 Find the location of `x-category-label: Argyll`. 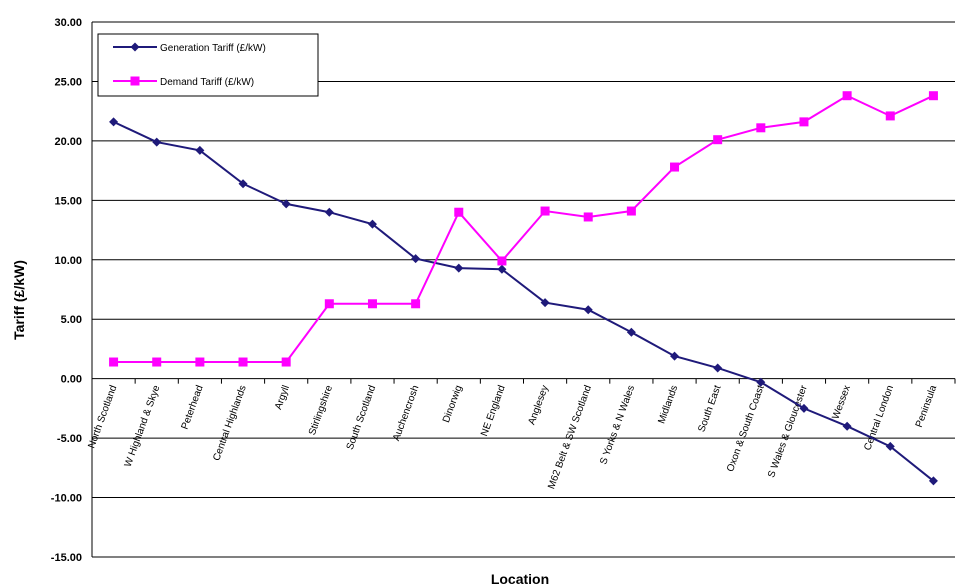

x-category-label: Argyll is located at coordinates (282, 397).